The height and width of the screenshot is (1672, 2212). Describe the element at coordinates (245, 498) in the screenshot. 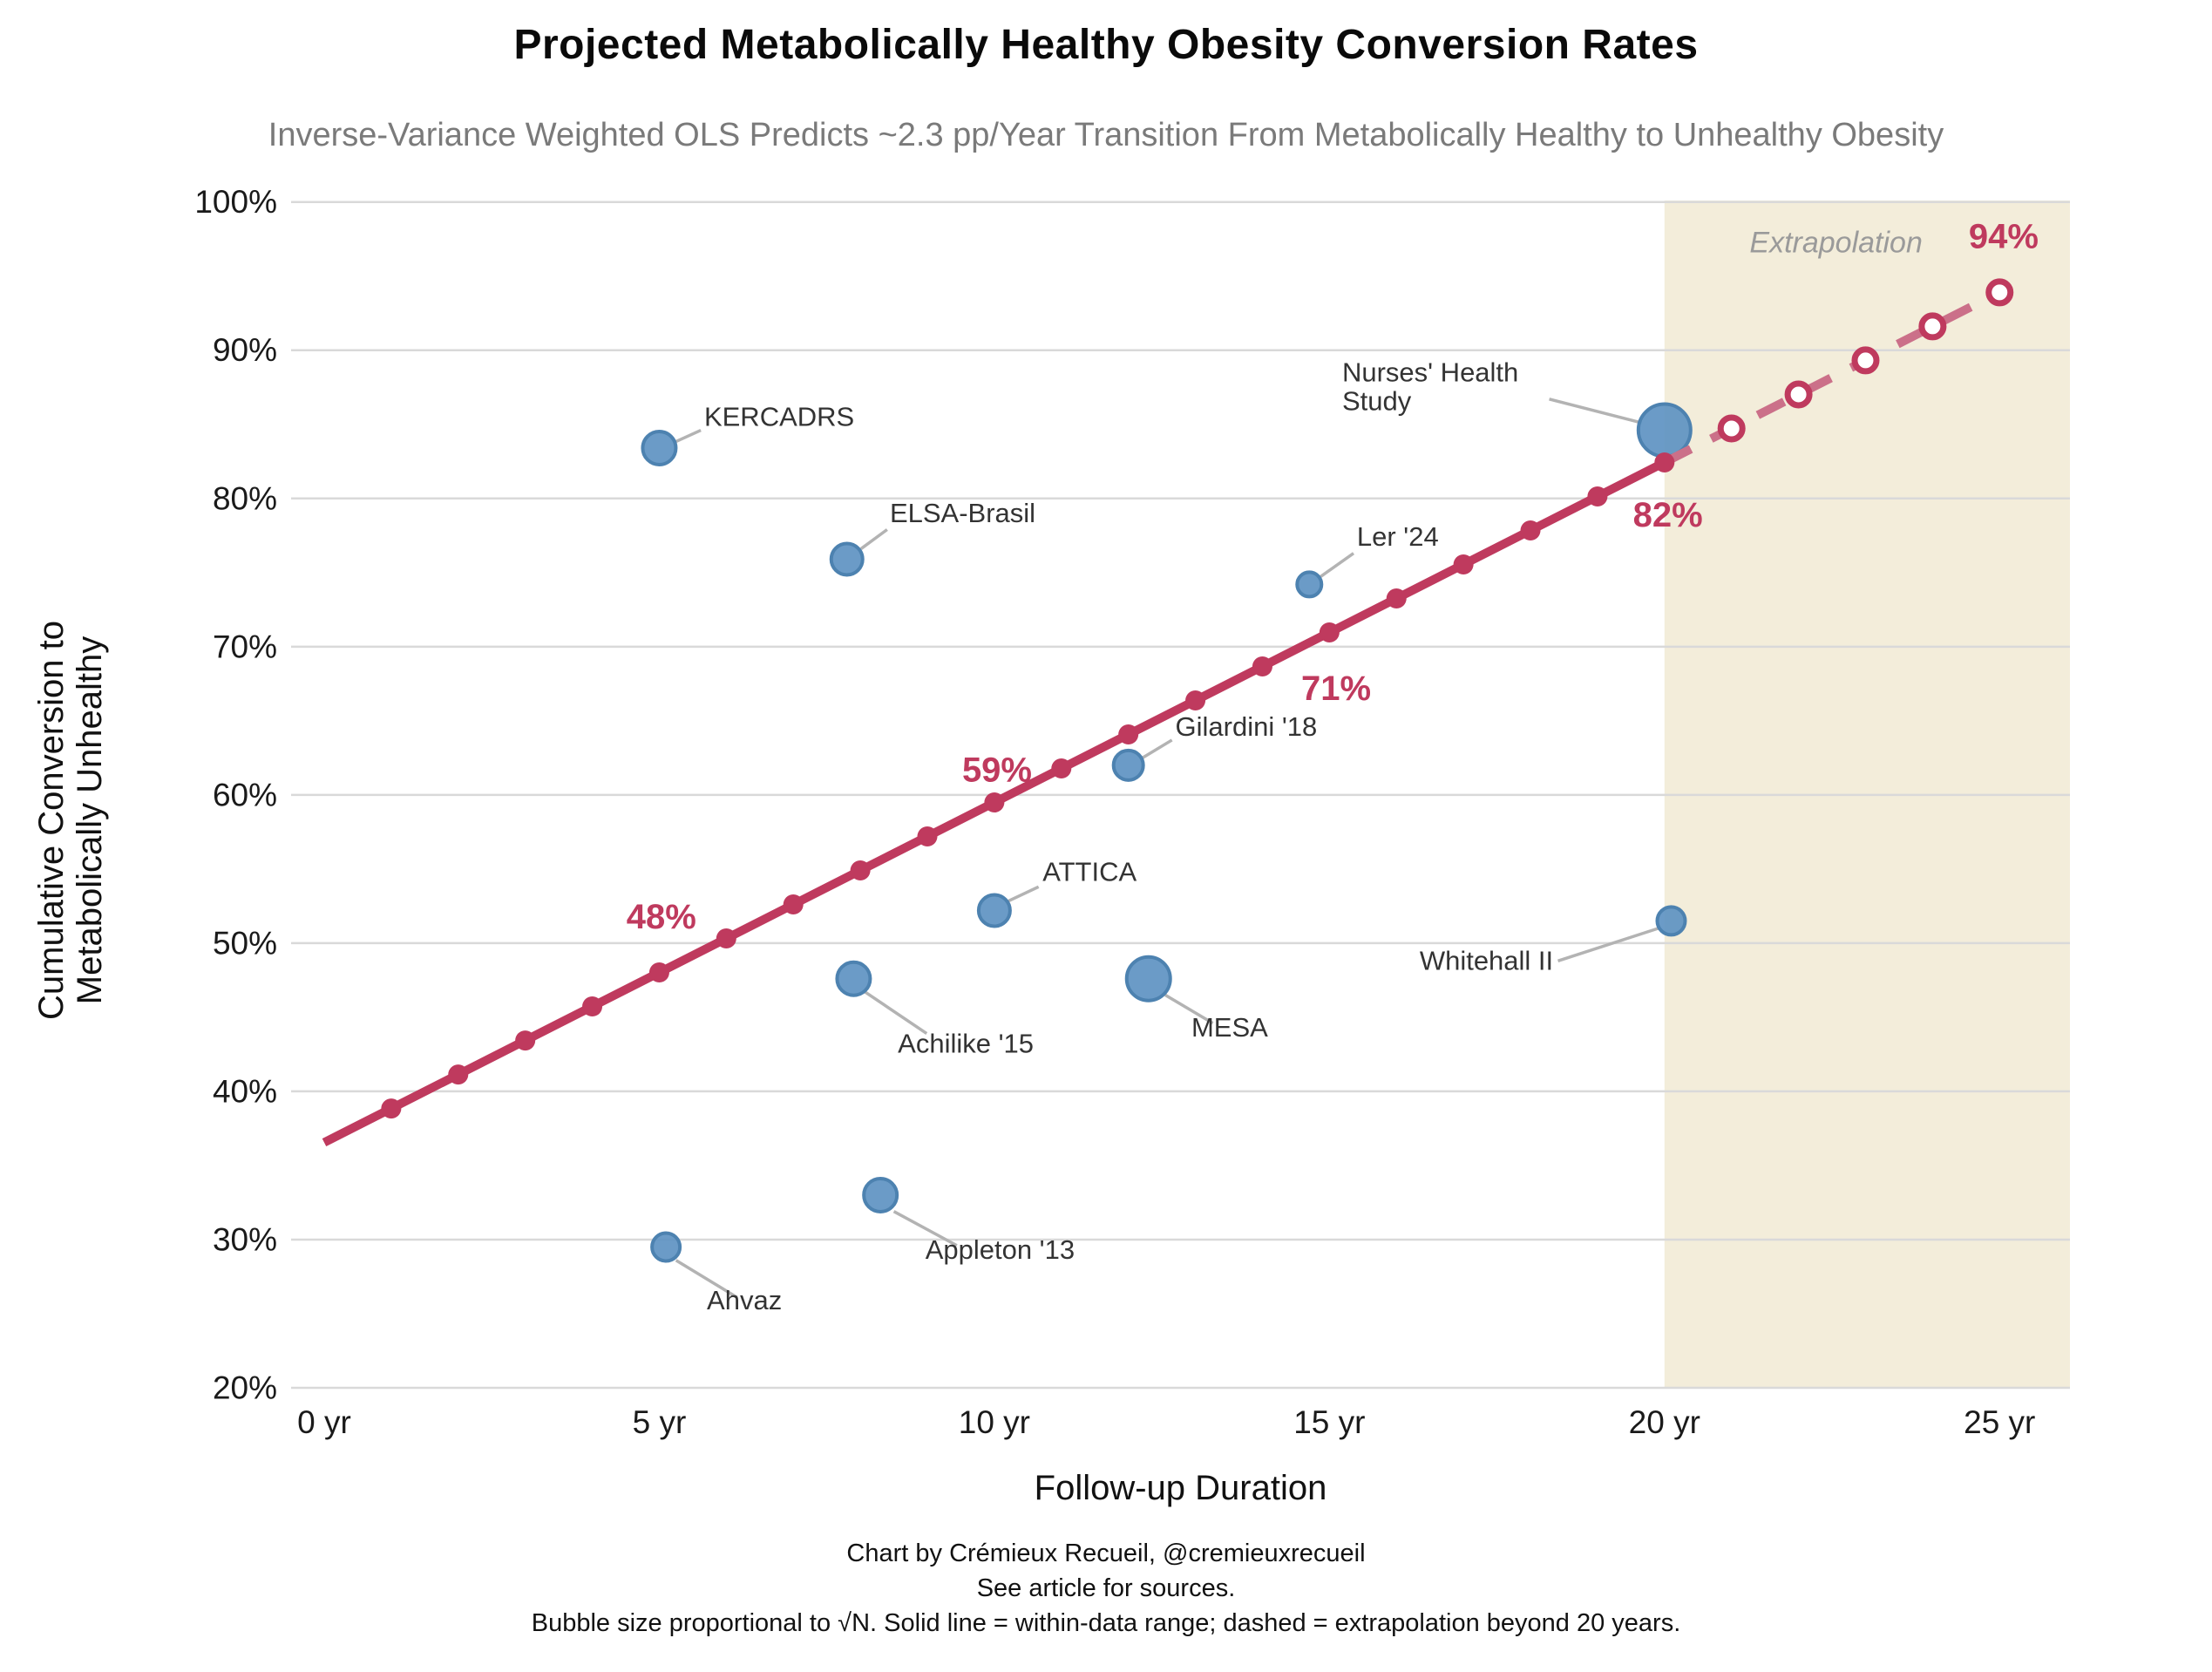

I see `y-tick-label: 80%` at that location.